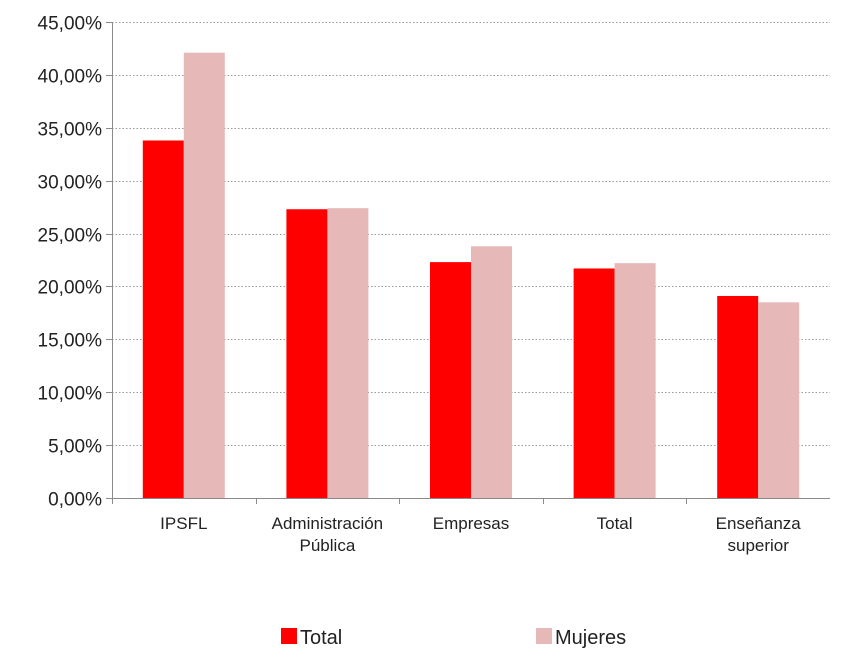 The image size is (844, 658). Describe the element at coordinates (759, 523) in the screenshot. I see `x-tick-label: Enseñanza` at that location.